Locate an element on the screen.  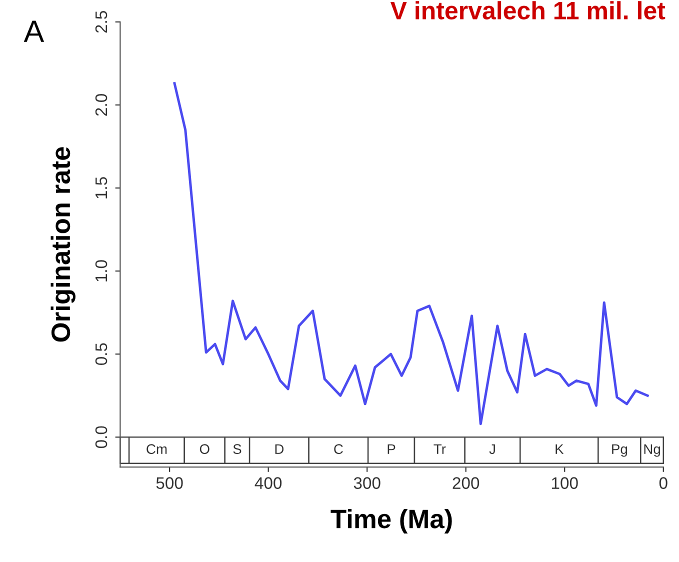
x-tick-label: 400 is located at coordinates (268, 483).